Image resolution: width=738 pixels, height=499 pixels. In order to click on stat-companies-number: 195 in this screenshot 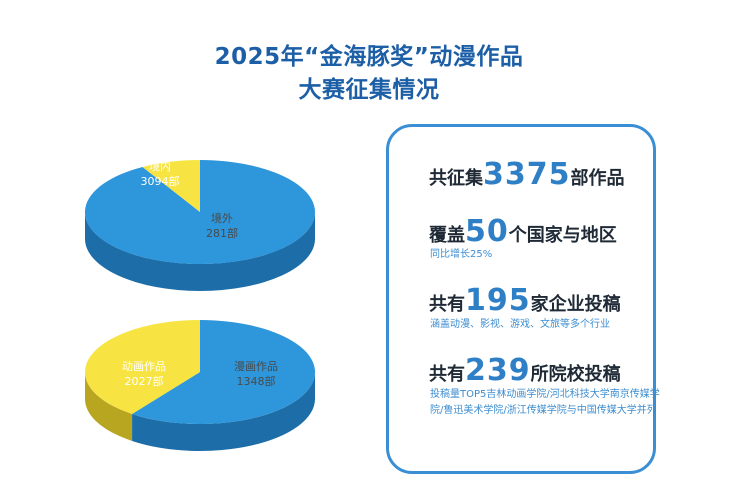, I will do `click(498, 300)`.